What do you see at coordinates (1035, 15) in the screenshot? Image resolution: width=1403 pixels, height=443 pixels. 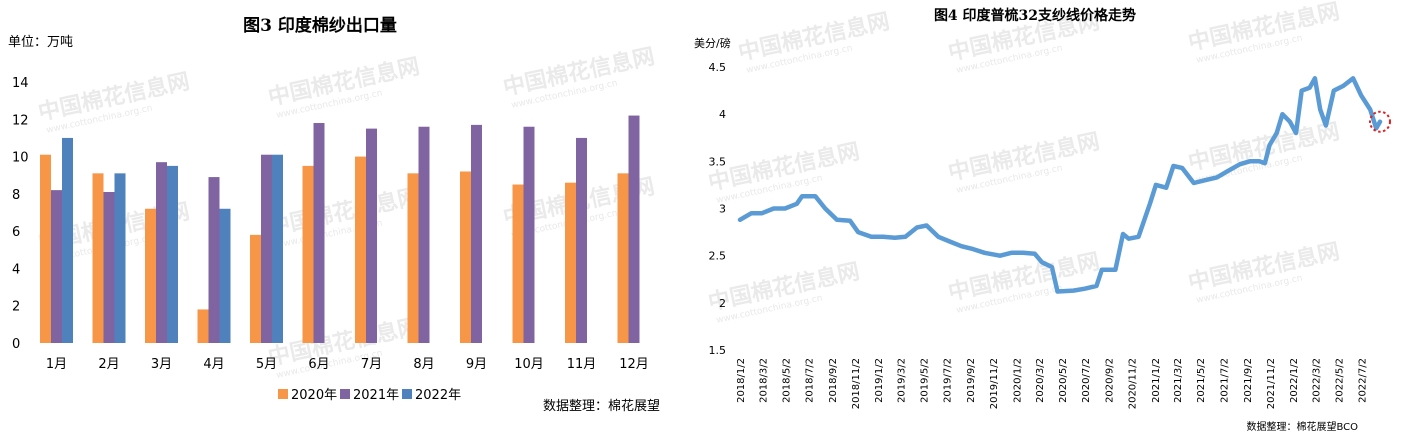 I see `chart-title: 图4 印度普梳32支纱线价格走势` at bounding box center [1035, 15].